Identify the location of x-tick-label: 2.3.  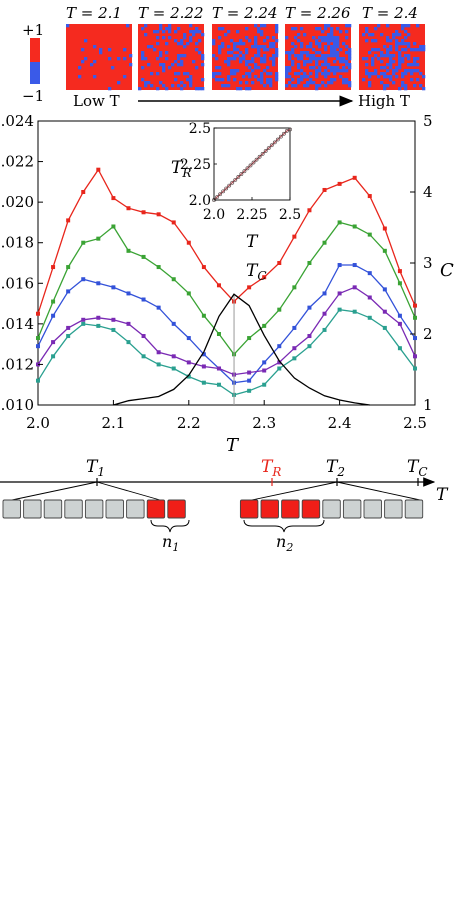
(264, 423).